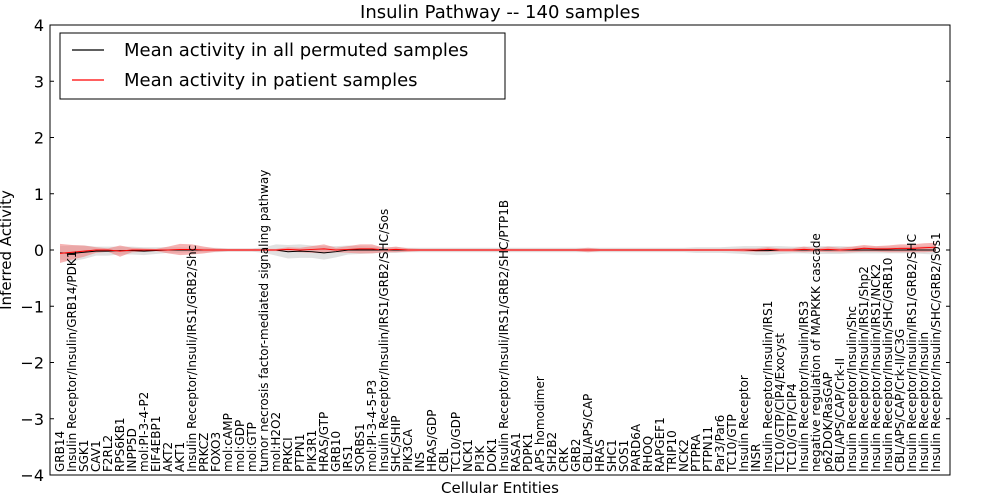 The height and width of the screenshot is (500, 1000). What do you see at coordinates (612, 455) in the screenshot?
I see `x-tick-label: SHC1` at bounding box center [612, 455].